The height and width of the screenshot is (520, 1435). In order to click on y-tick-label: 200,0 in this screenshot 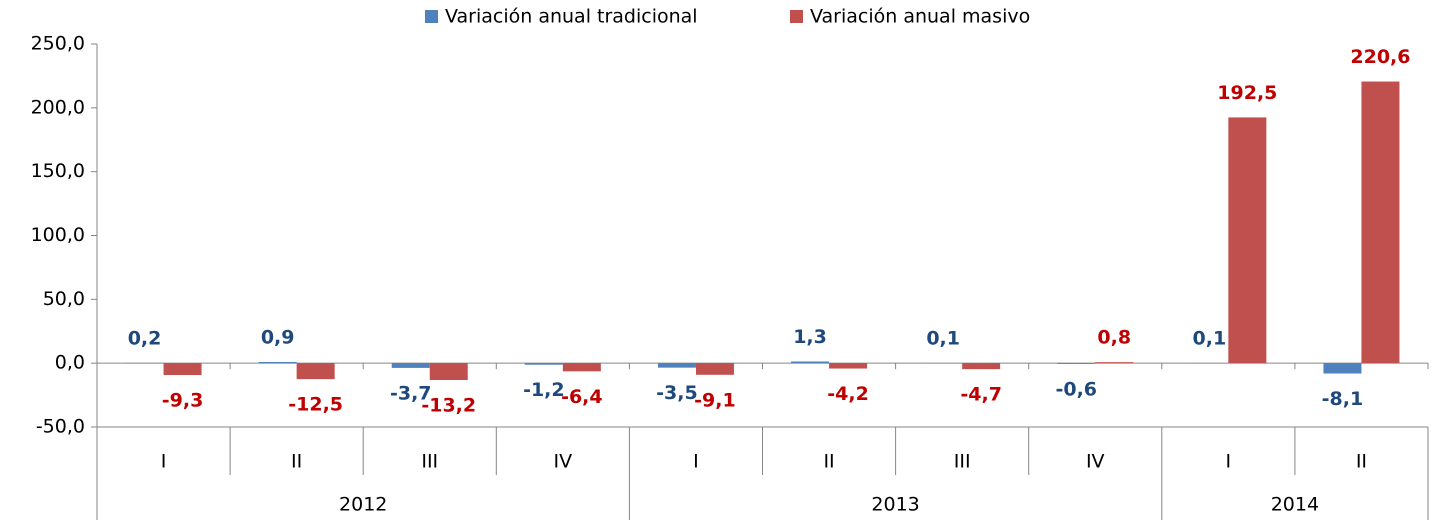, I will do `click(58, 107)`.